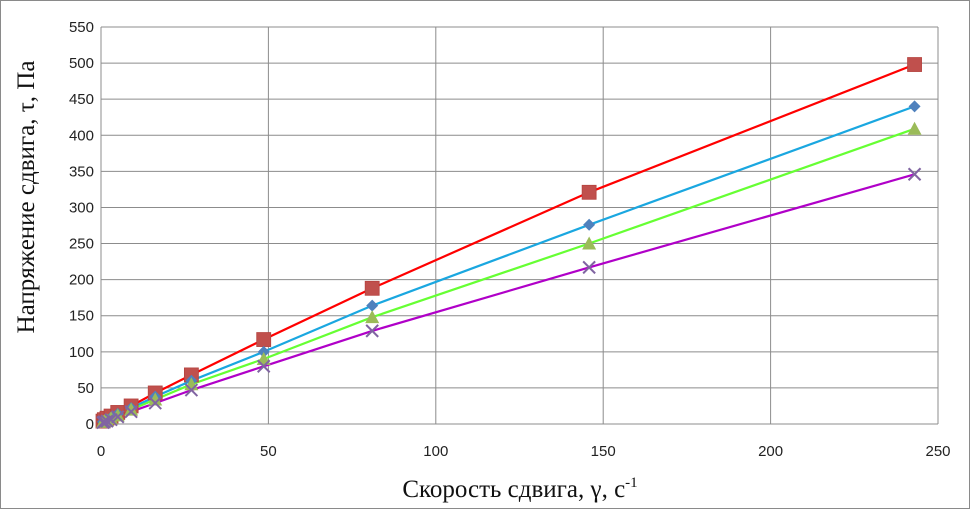 This screenshot has height=511, width=972. What do you see at coordinates (26, 197) in the screenshot?
I see `y-axis-title: Напряжение сдвига, τ, Па` at bounding box center [26, 197].